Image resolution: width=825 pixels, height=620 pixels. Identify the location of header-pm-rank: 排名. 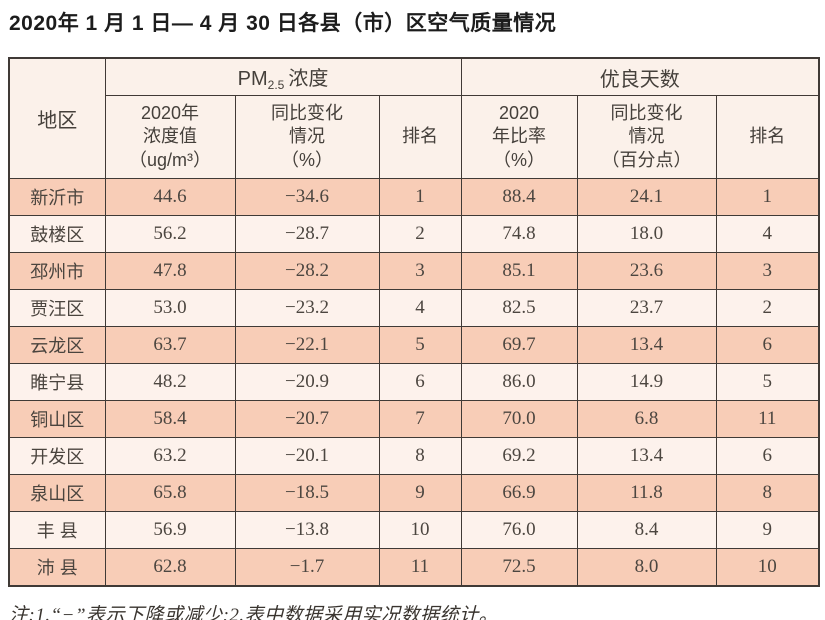
(420, 137).